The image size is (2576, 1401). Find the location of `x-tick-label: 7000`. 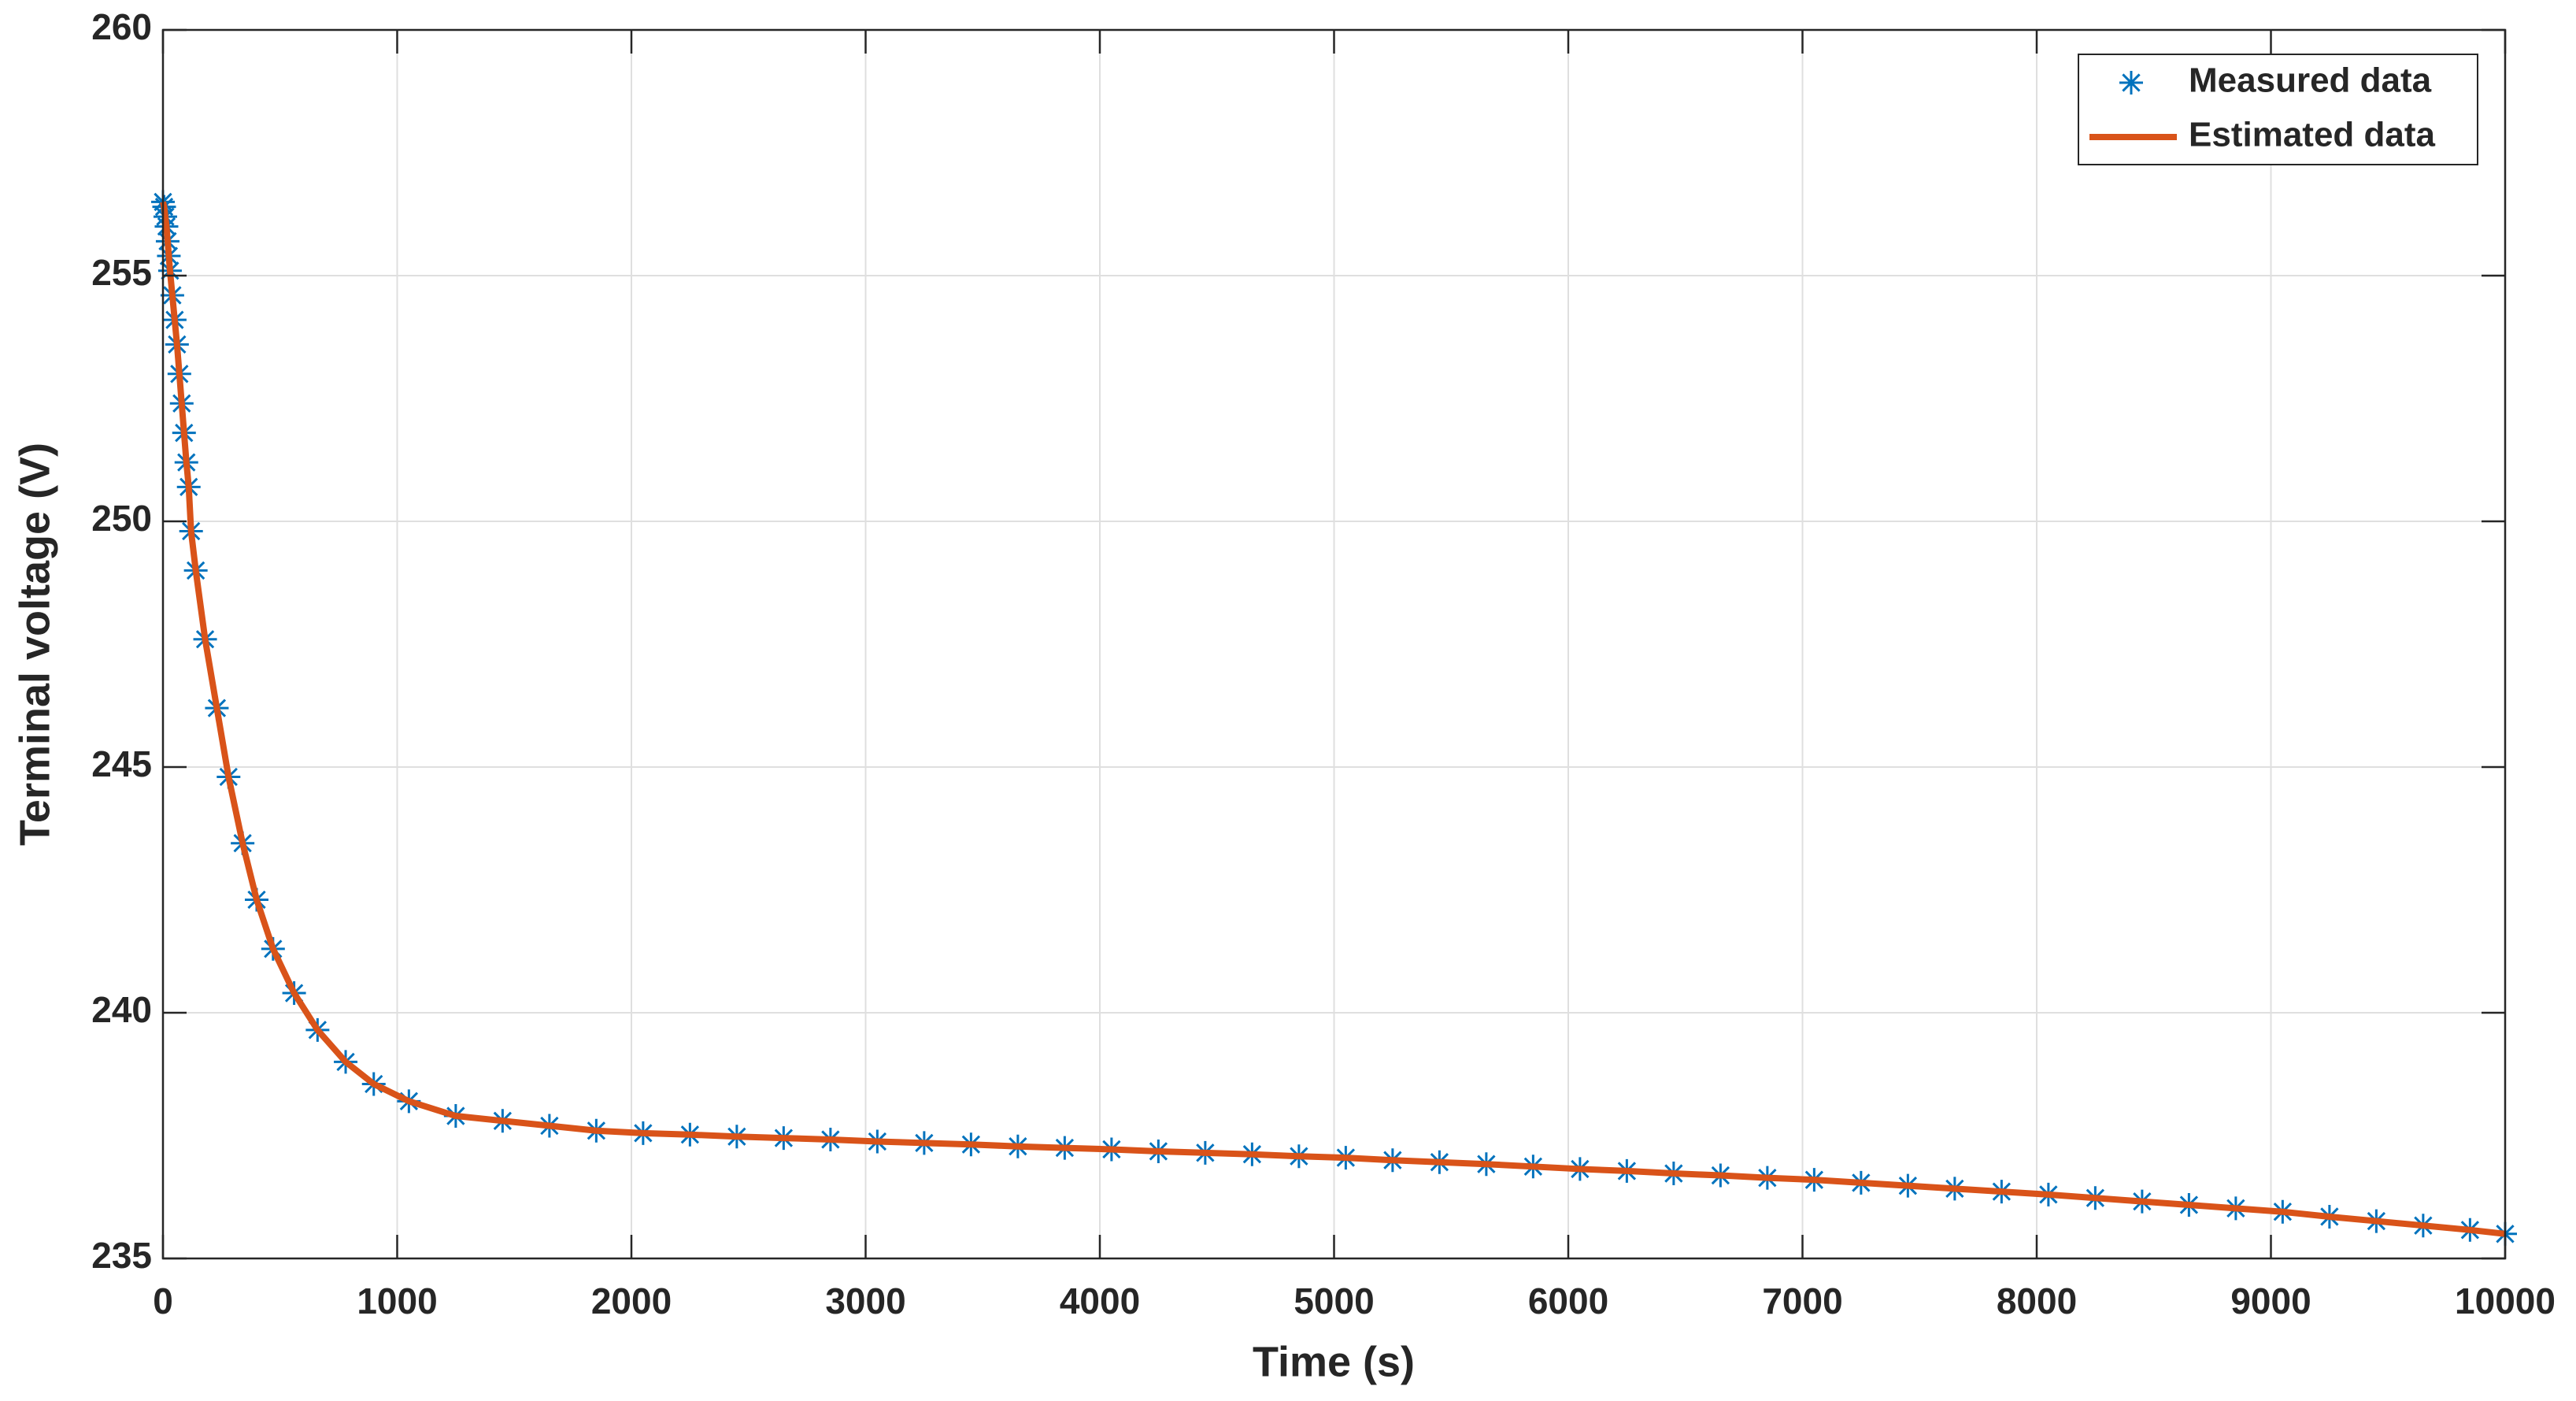

x-tick-label: 7000 is located at coordinates (1802, 1301).